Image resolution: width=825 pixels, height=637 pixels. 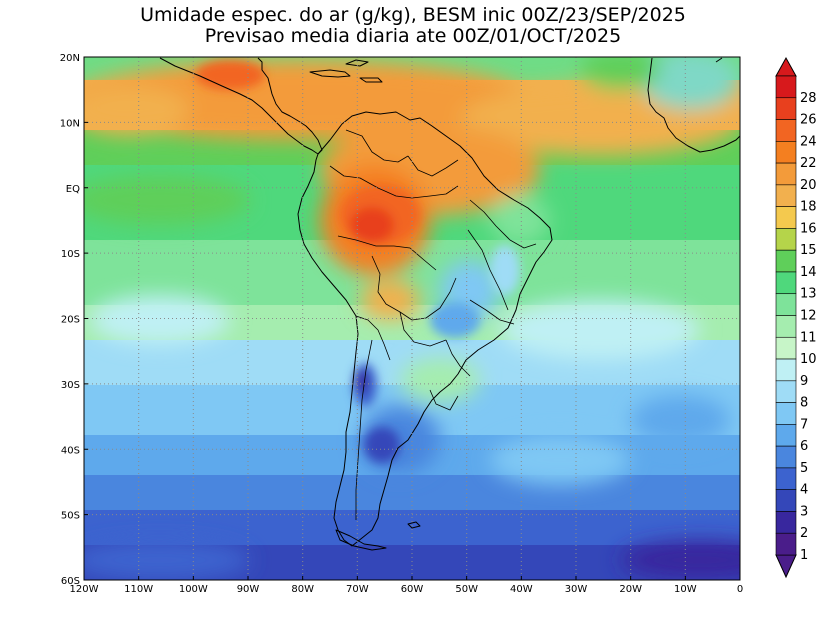 I want to click on colorbar-label: 18, so click(x=808, y=207).